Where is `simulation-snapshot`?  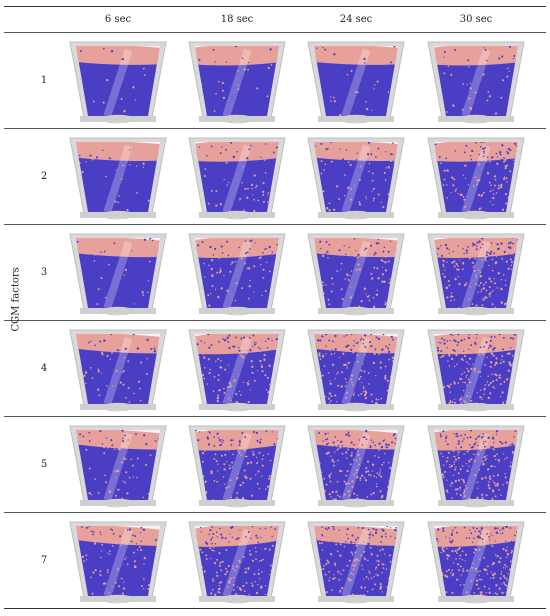 simulation-snapshot is located at coordinates (118, 561).